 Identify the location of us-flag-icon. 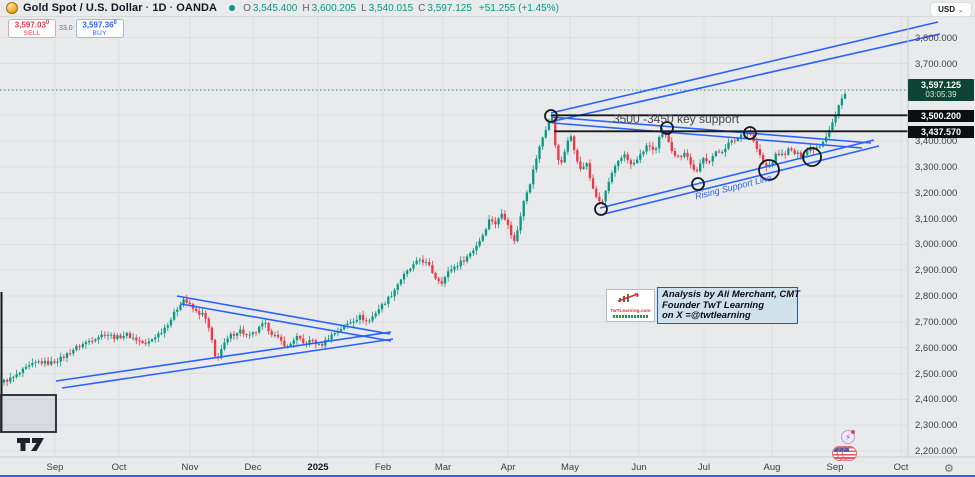
(849, 453).